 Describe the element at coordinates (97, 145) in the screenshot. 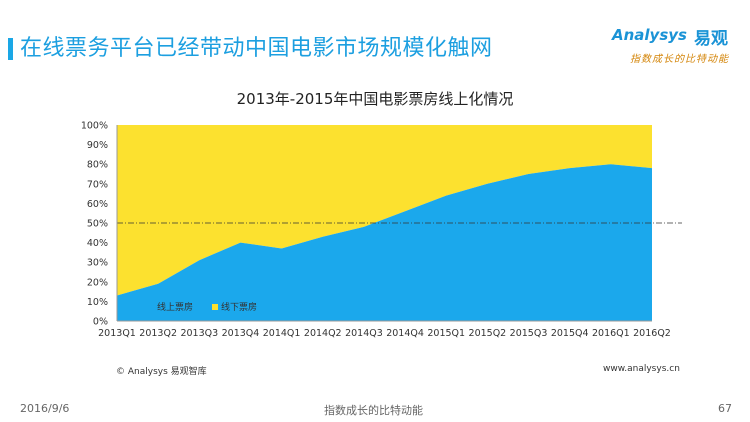

I see `y-tick-label: 90%` at that location.